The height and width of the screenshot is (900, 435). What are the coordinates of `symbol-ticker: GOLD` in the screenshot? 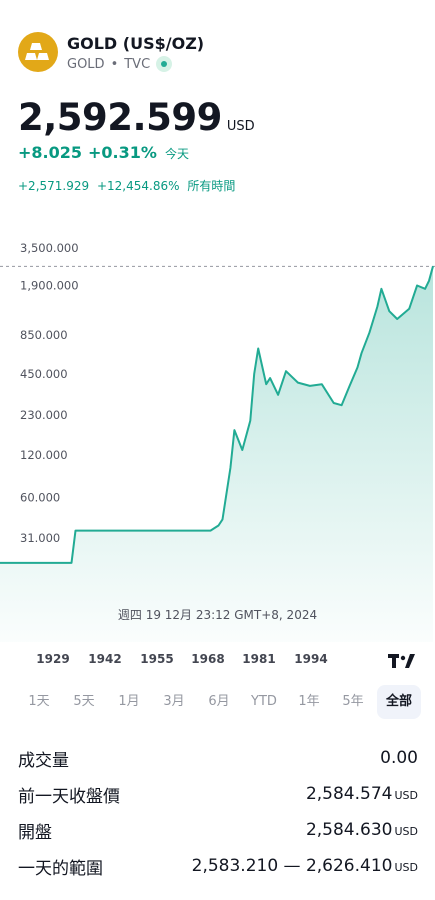 It's located at (86, 64).